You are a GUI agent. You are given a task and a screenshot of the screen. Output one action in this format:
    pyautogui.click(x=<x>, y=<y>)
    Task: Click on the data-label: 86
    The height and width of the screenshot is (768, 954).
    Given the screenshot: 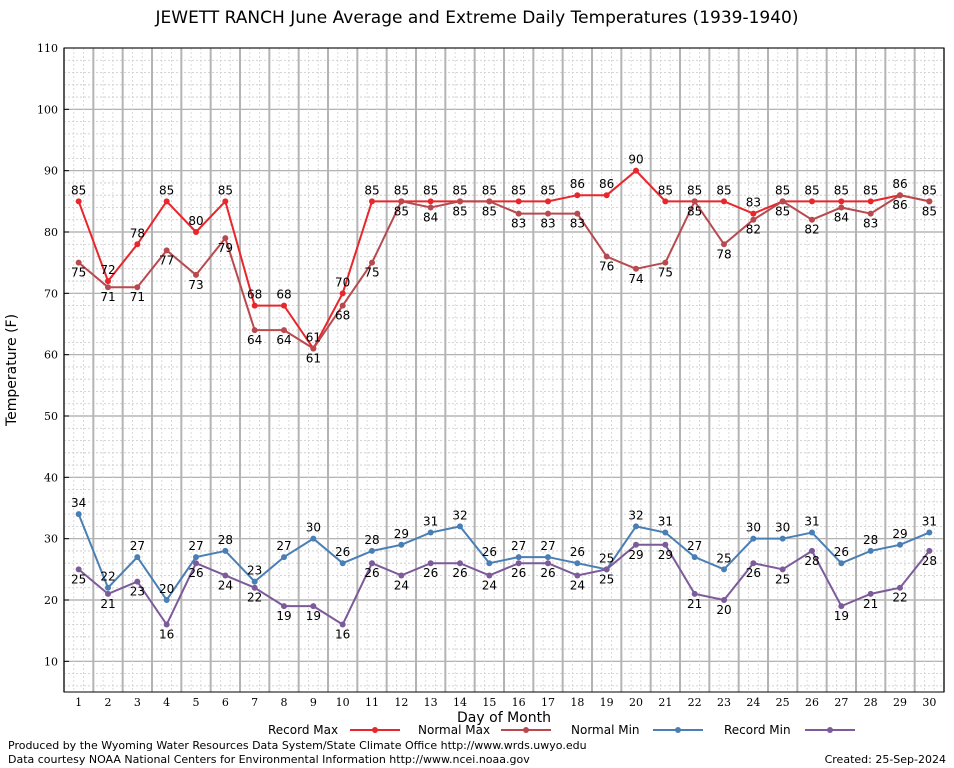 What is the action you would take?
    pyautogui.click(x=606, y=184)
    